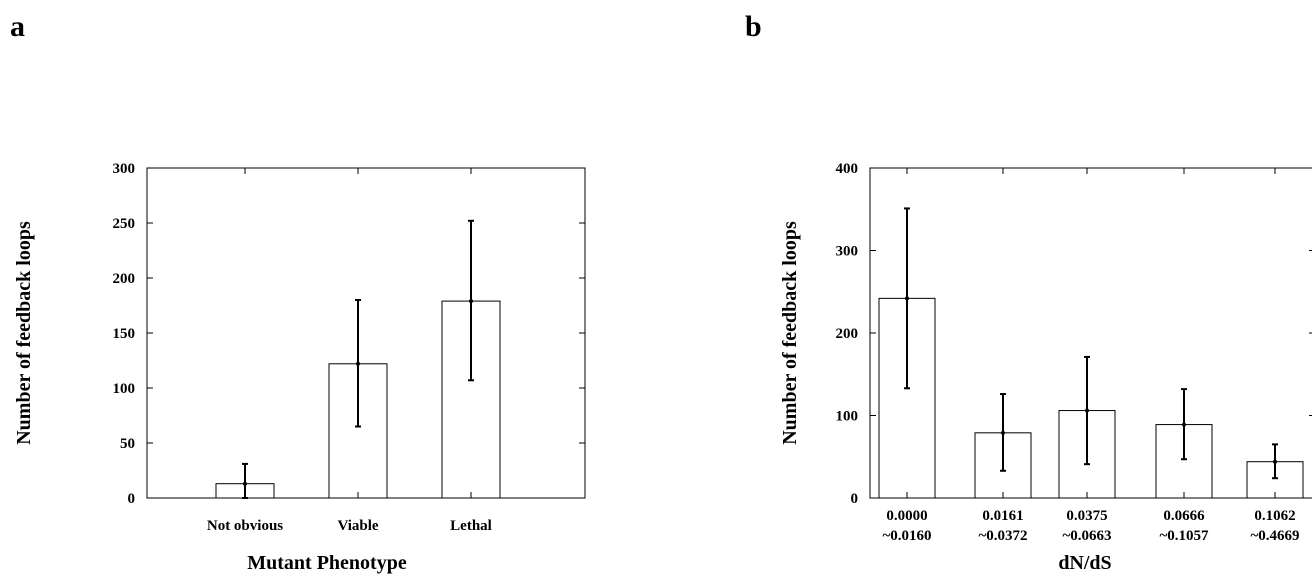  Describe the element at coordinates (1184, 516) in the screenshot. I see `x-tick-label: 0.0666` at that location.